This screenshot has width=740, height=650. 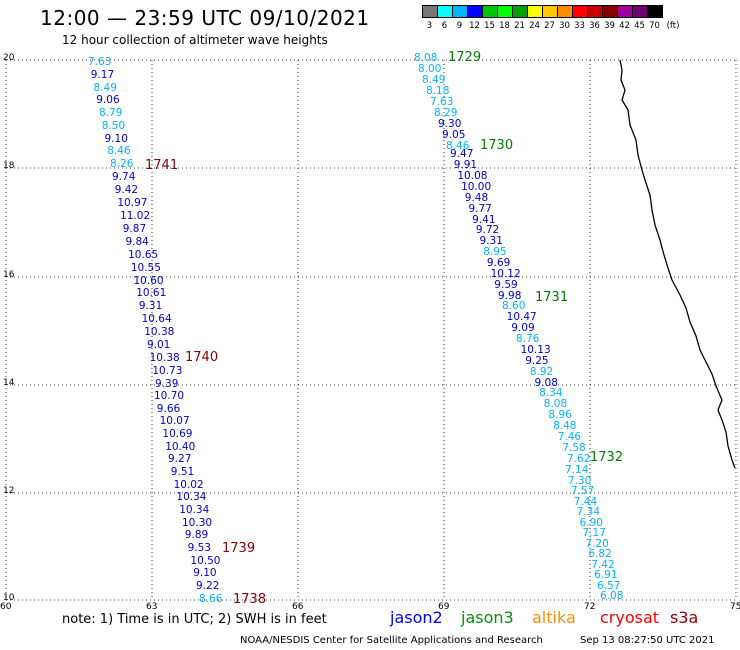 What do you see at coordinates (554, 617) in the screenshot?
I see `legend-altika: altika` at bounding box center [554, 617].